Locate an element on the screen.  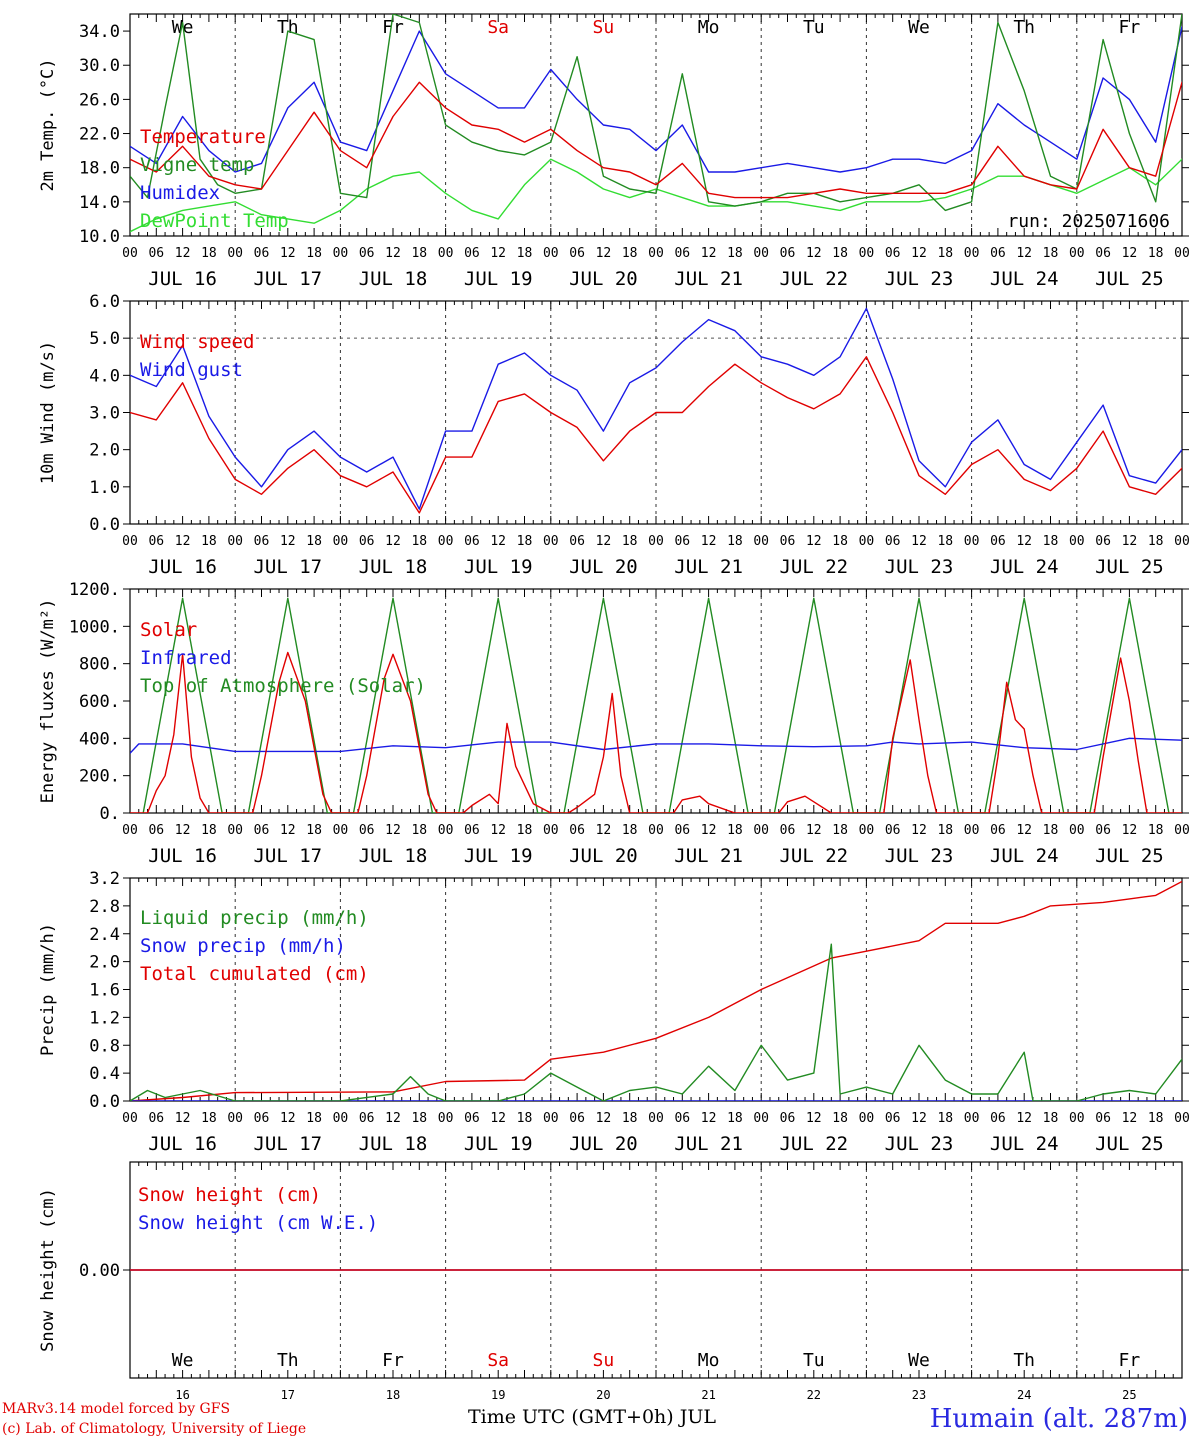
legend-entry: Total cumulated (cm) is located at coordinates (254, 974).